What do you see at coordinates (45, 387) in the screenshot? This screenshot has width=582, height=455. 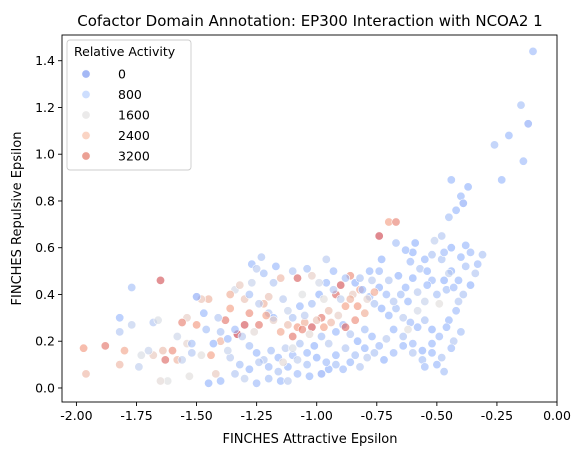 I see `y-tick-label: 0.0` at bounding box center [45, 387].